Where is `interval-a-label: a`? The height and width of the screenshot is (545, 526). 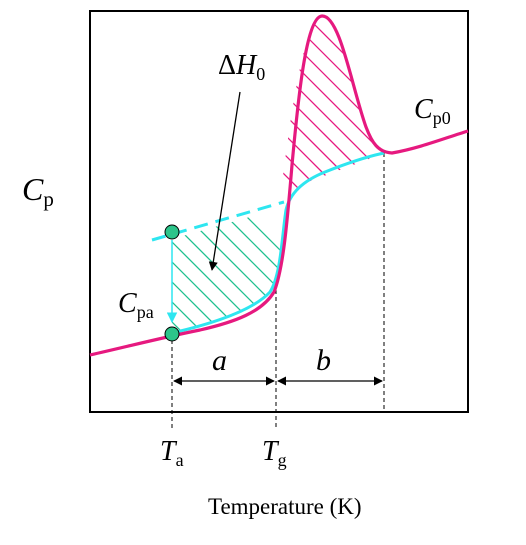 interval-a-label: a is located at coordinates (219, 360).